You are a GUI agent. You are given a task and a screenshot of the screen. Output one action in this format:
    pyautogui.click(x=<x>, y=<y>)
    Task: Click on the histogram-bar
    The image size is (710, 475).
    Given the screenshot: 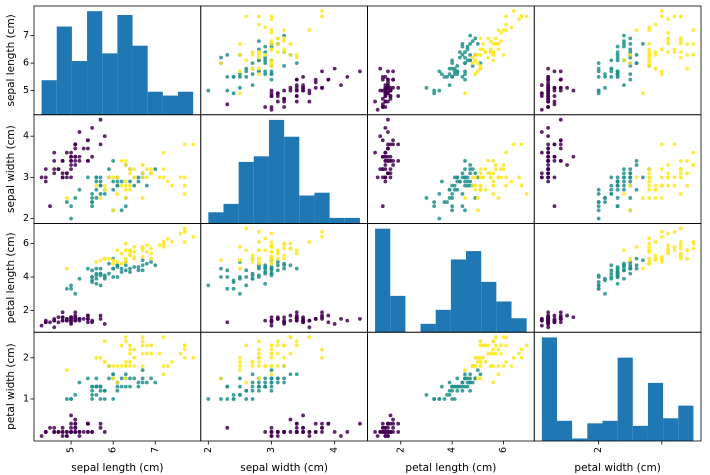 What is the action you would take?
    pyautogui.click(x=140, y=80)
    